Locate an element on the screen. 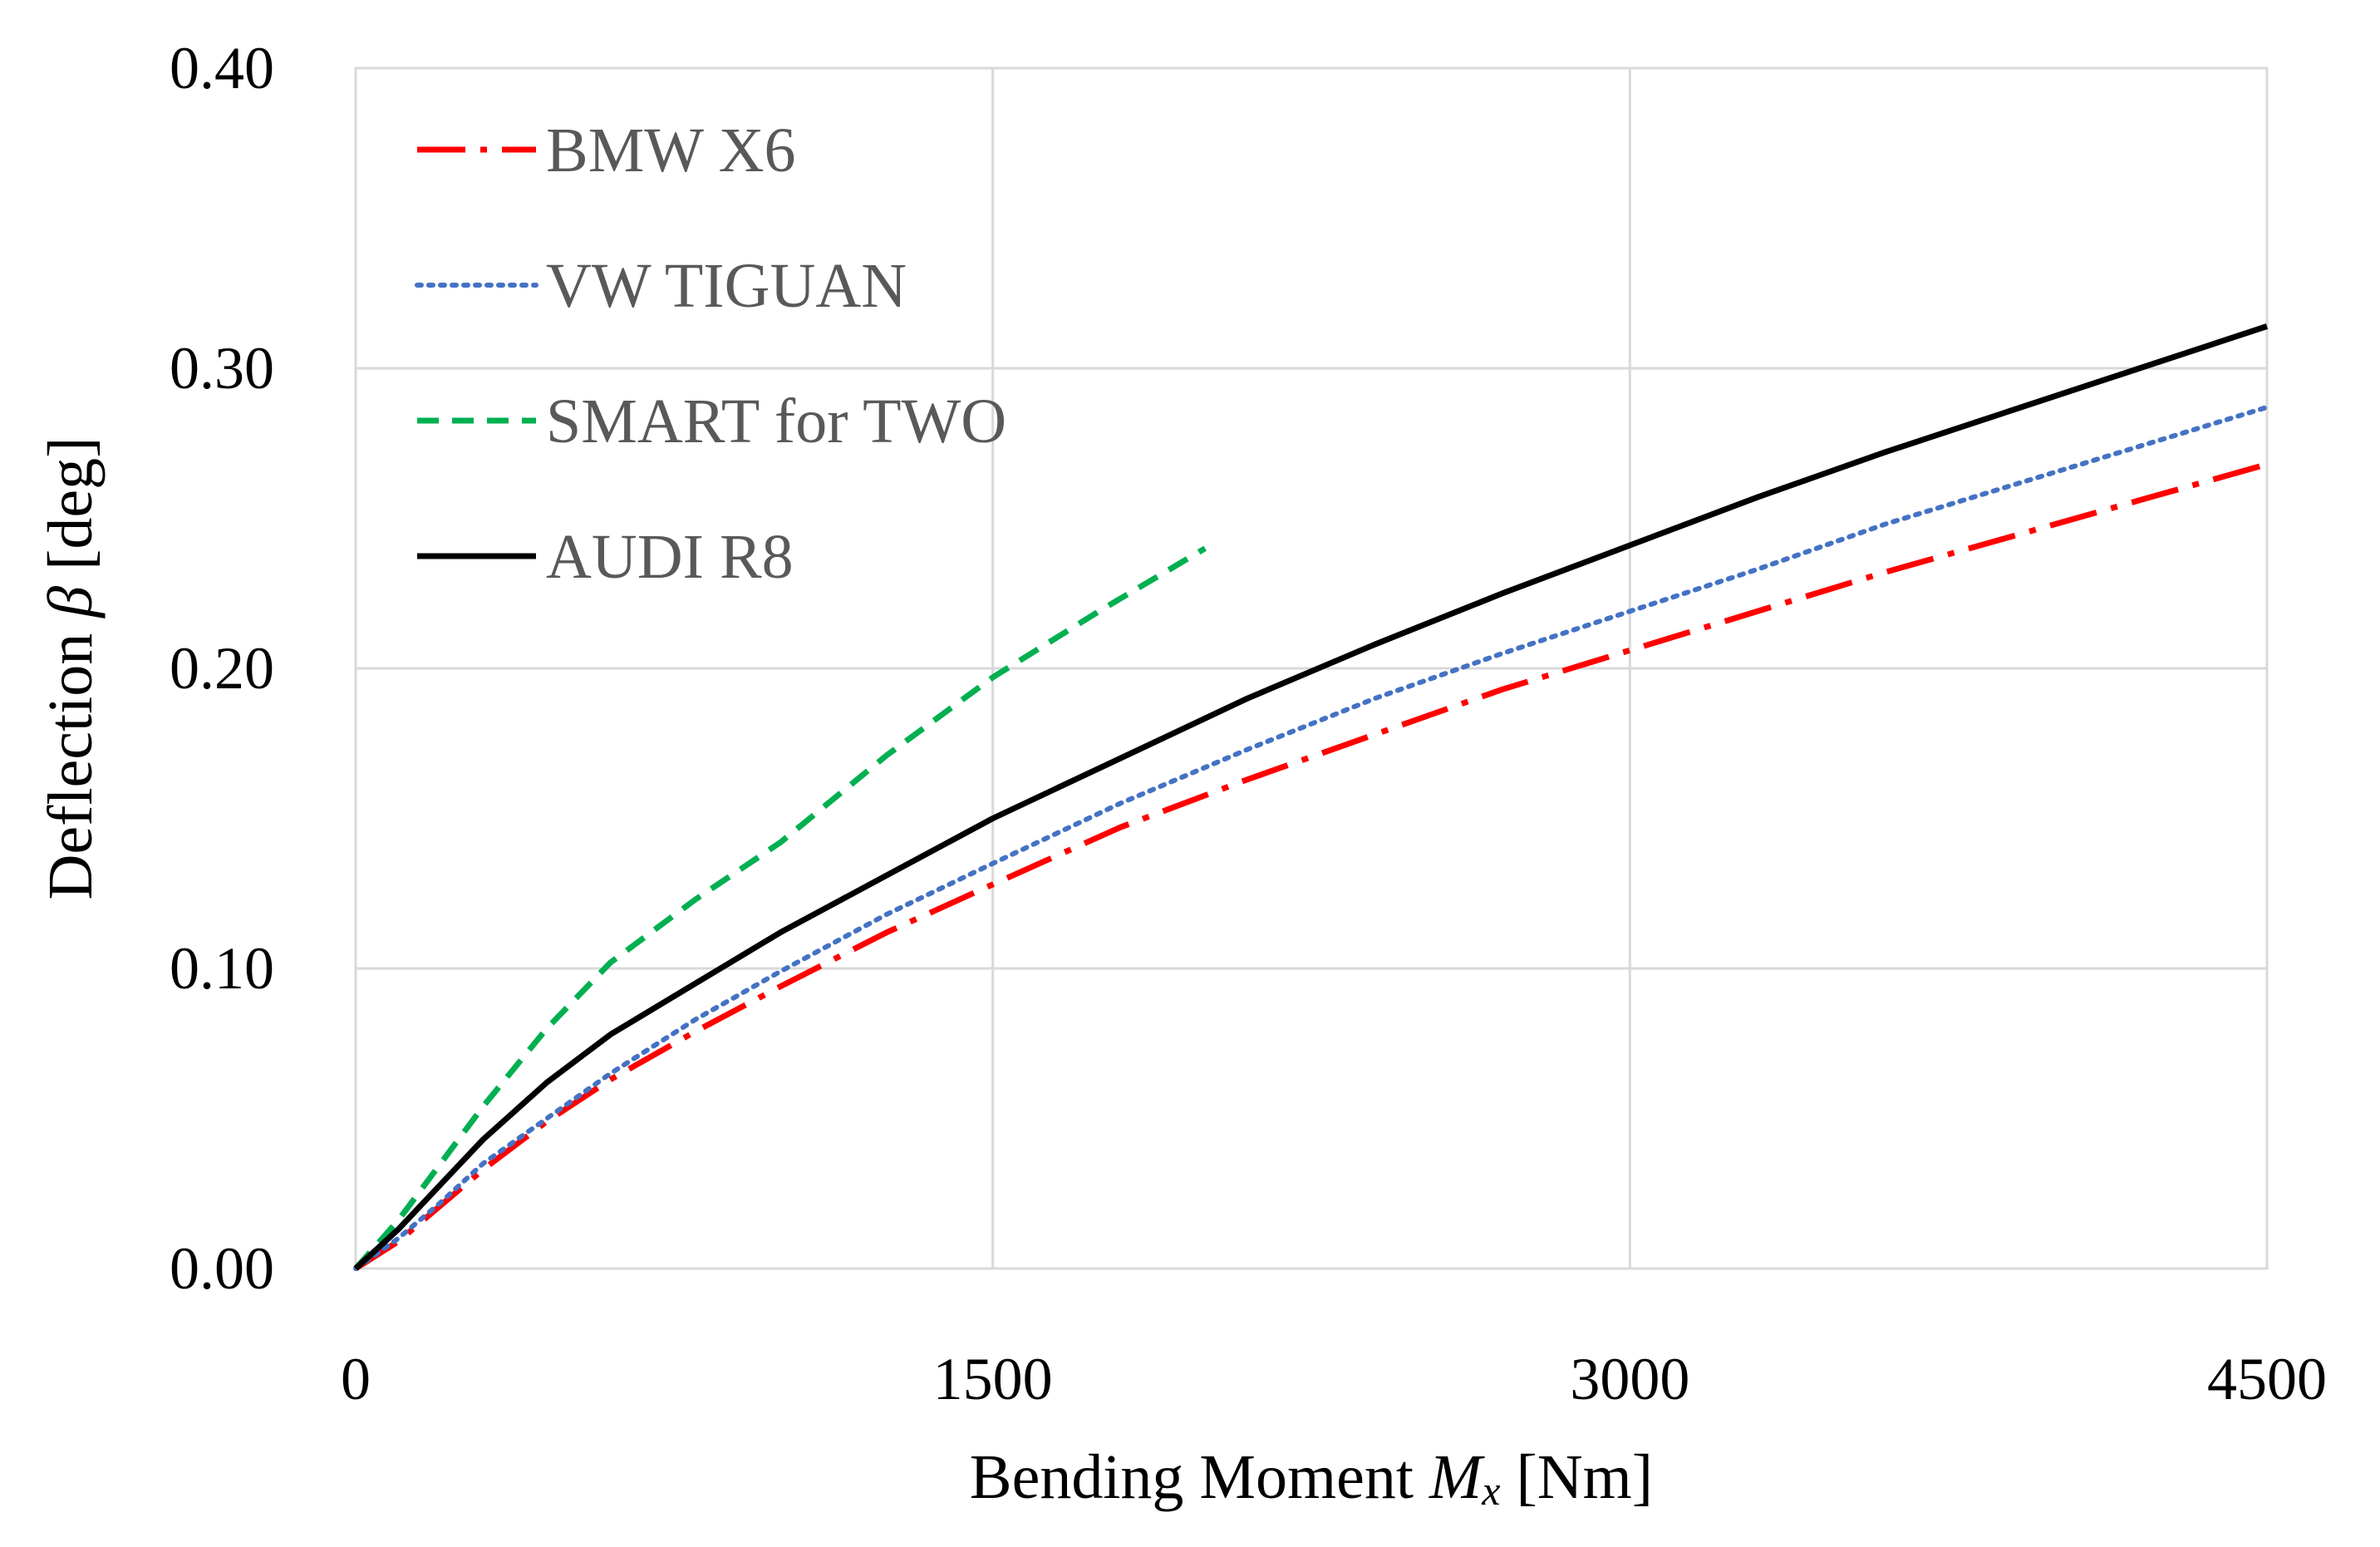  x-tick-label-3: 4500 is located at coordinates (2267, 1379).